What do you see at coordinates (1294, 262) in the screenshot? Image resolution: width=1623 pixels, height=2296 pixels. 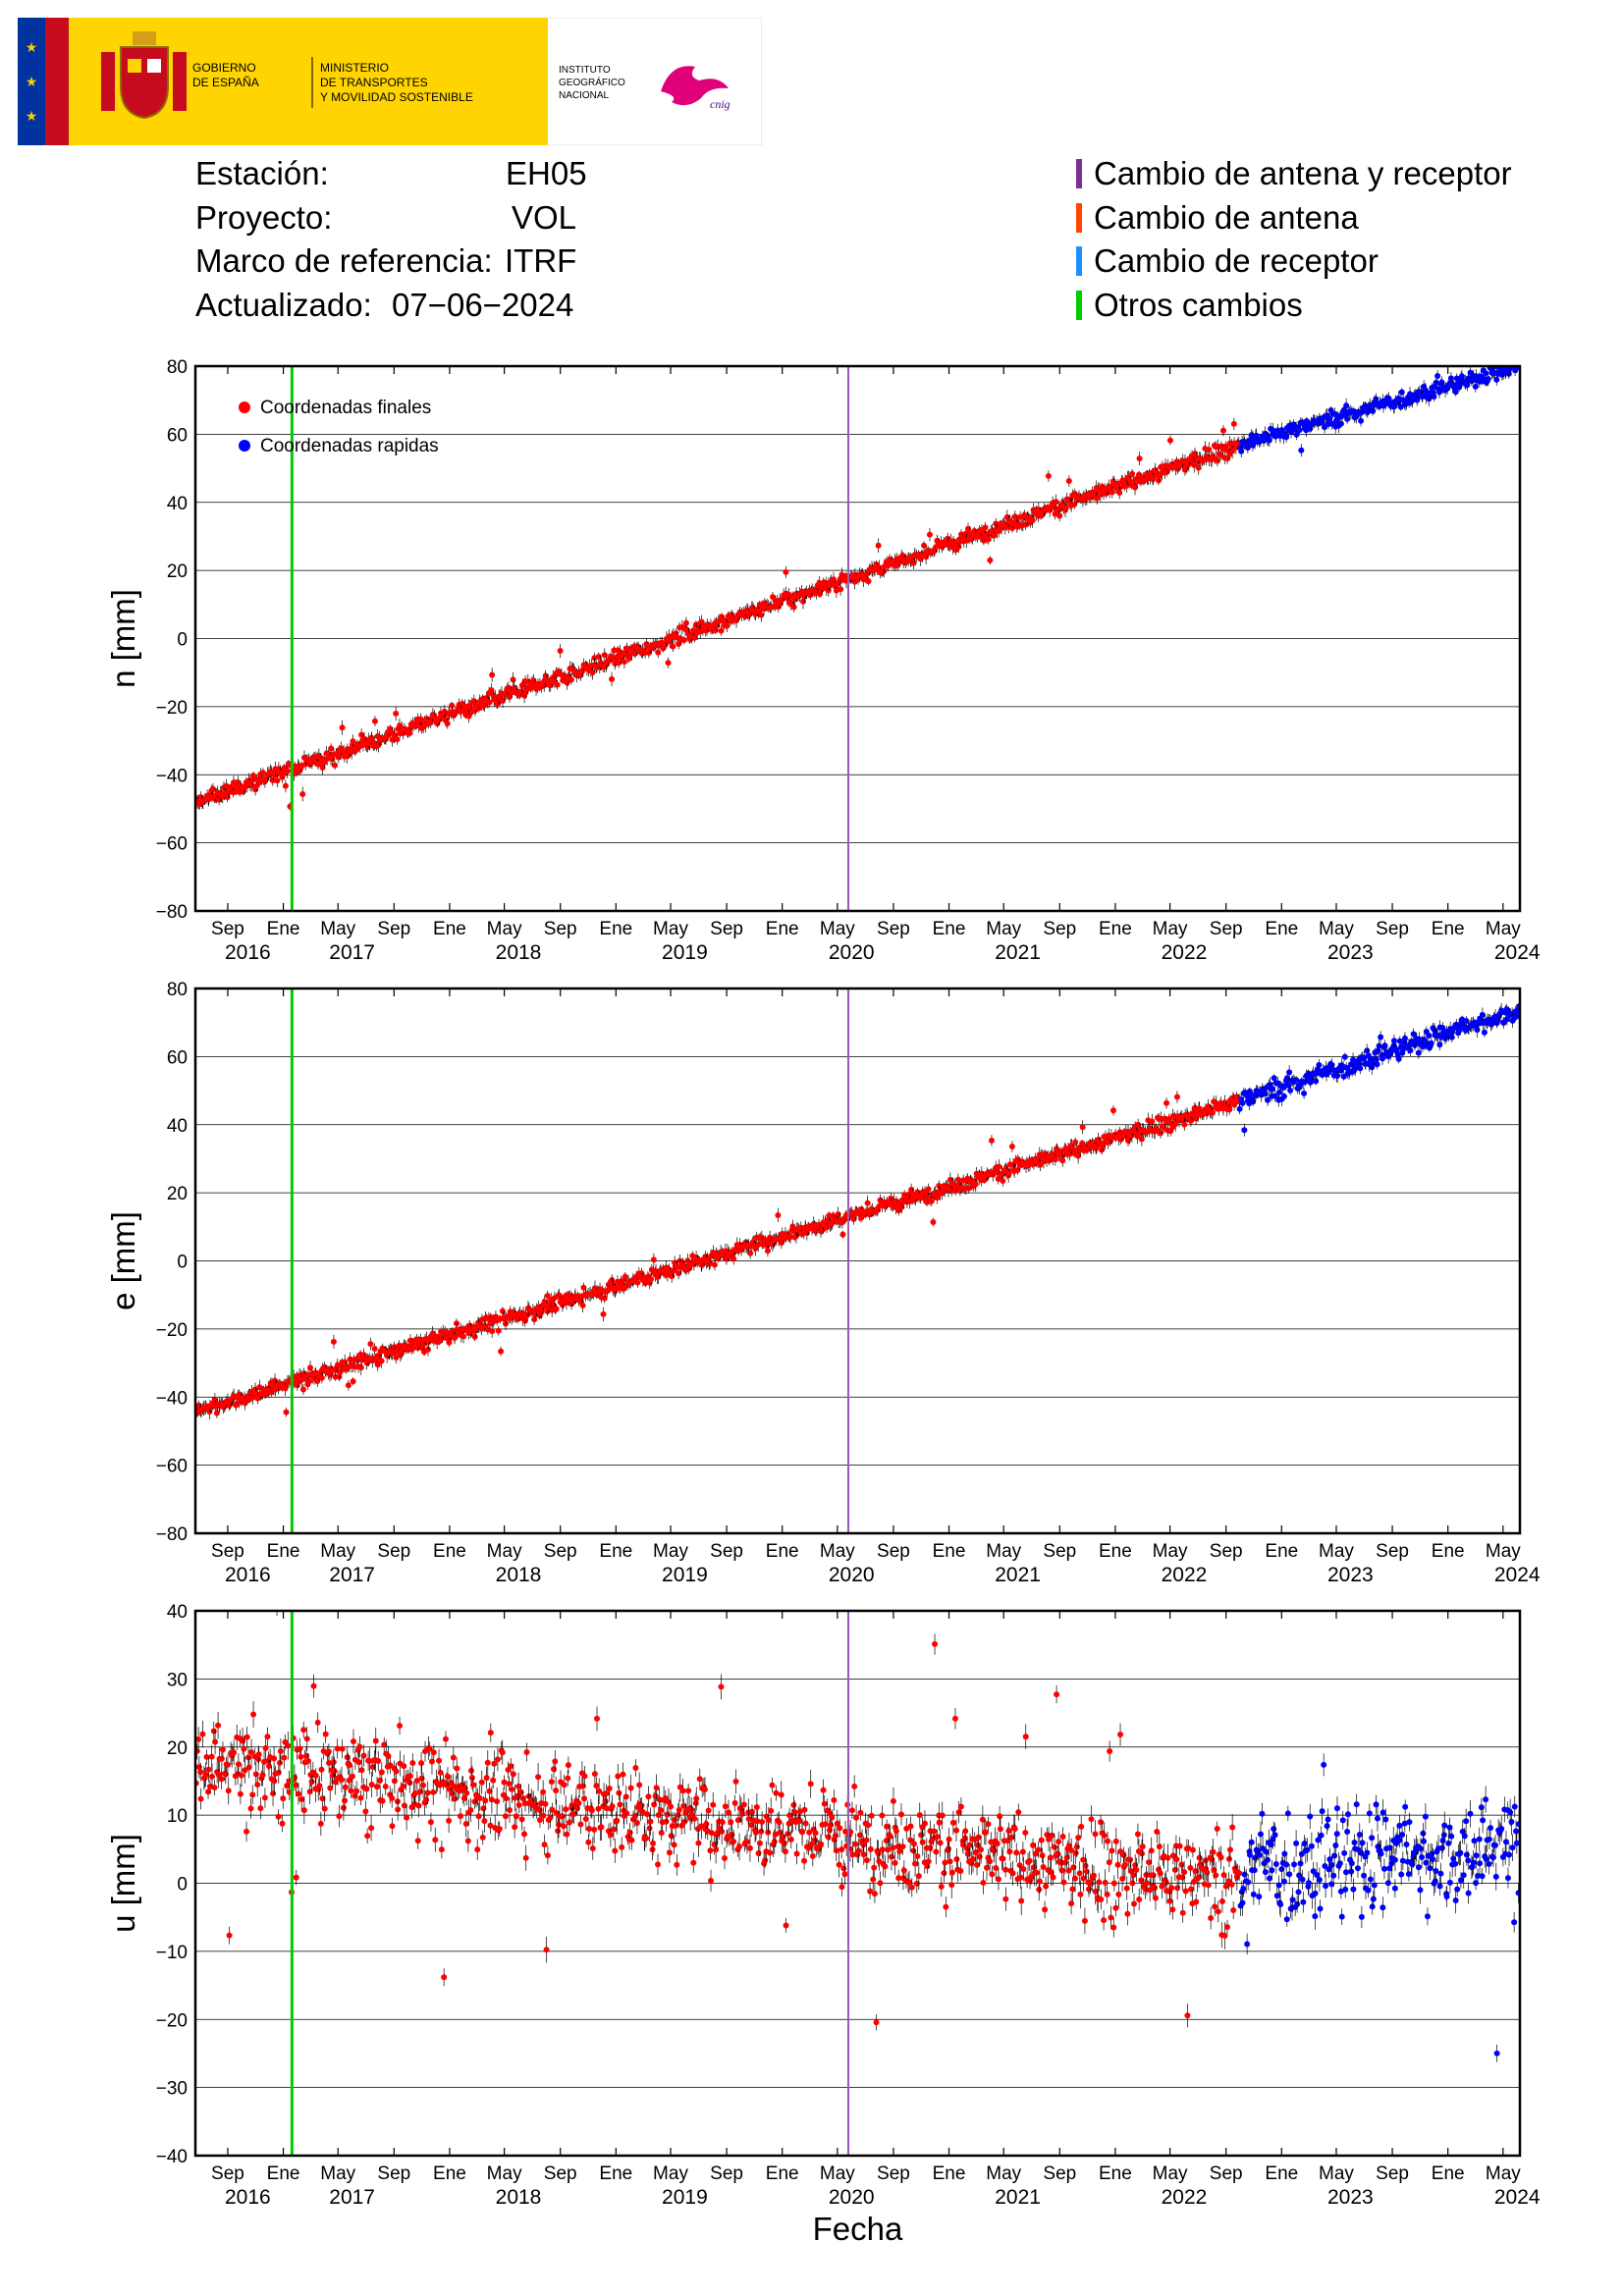 I see `legend-receiver: Cambio de receptor` at bounding box center [1294, 262].